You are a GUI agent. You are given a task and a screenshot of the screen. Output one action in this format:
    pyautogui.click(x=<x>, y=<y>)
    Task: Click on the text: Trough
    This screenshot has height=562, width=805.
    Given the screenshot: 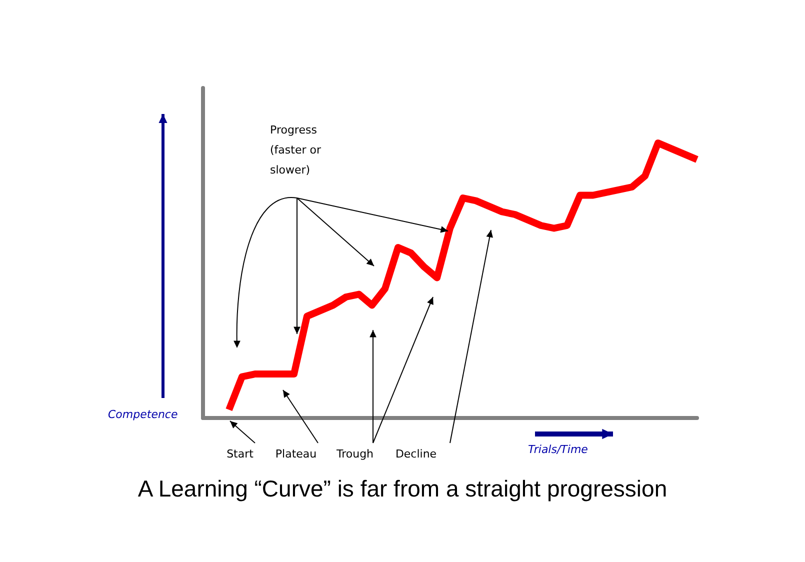 What is the action you would take?
    pyautogui.click(x=354, y=454)
    